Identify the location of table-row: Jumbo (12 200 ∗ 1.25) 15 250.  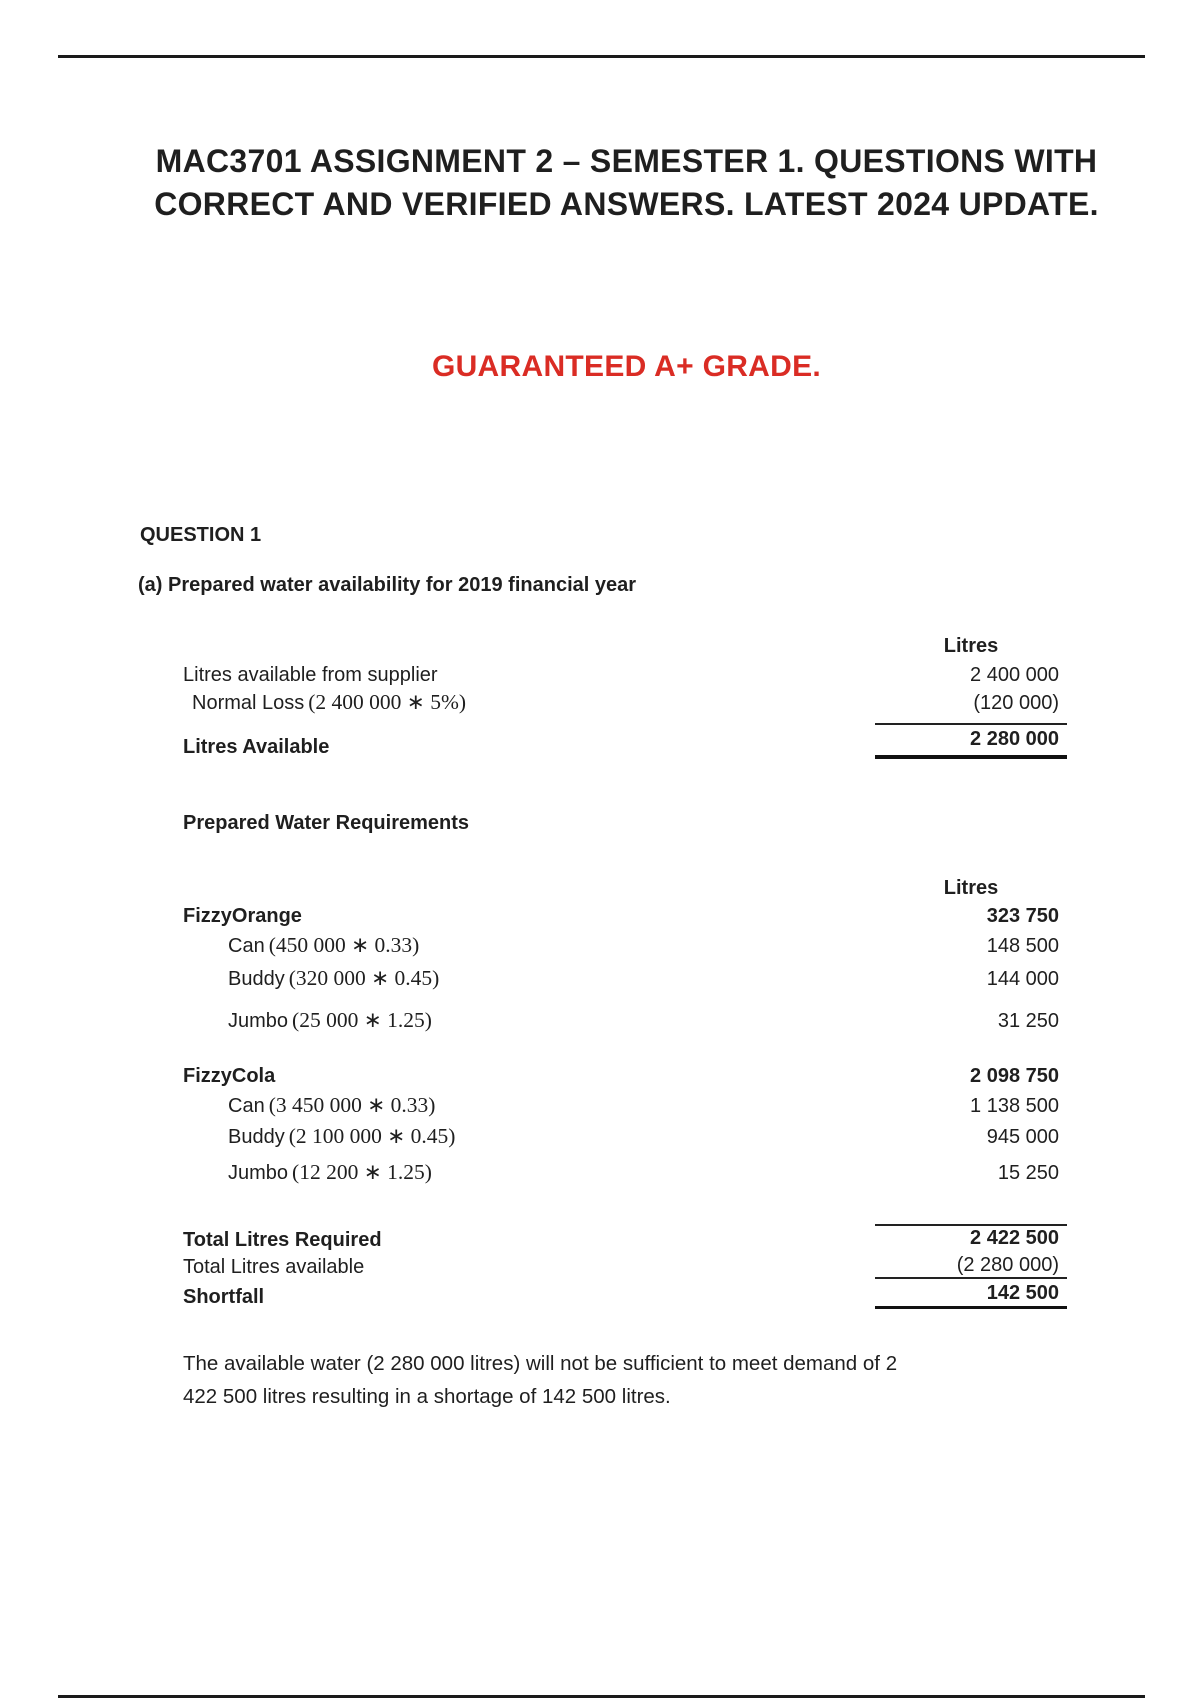
(602, 1167).